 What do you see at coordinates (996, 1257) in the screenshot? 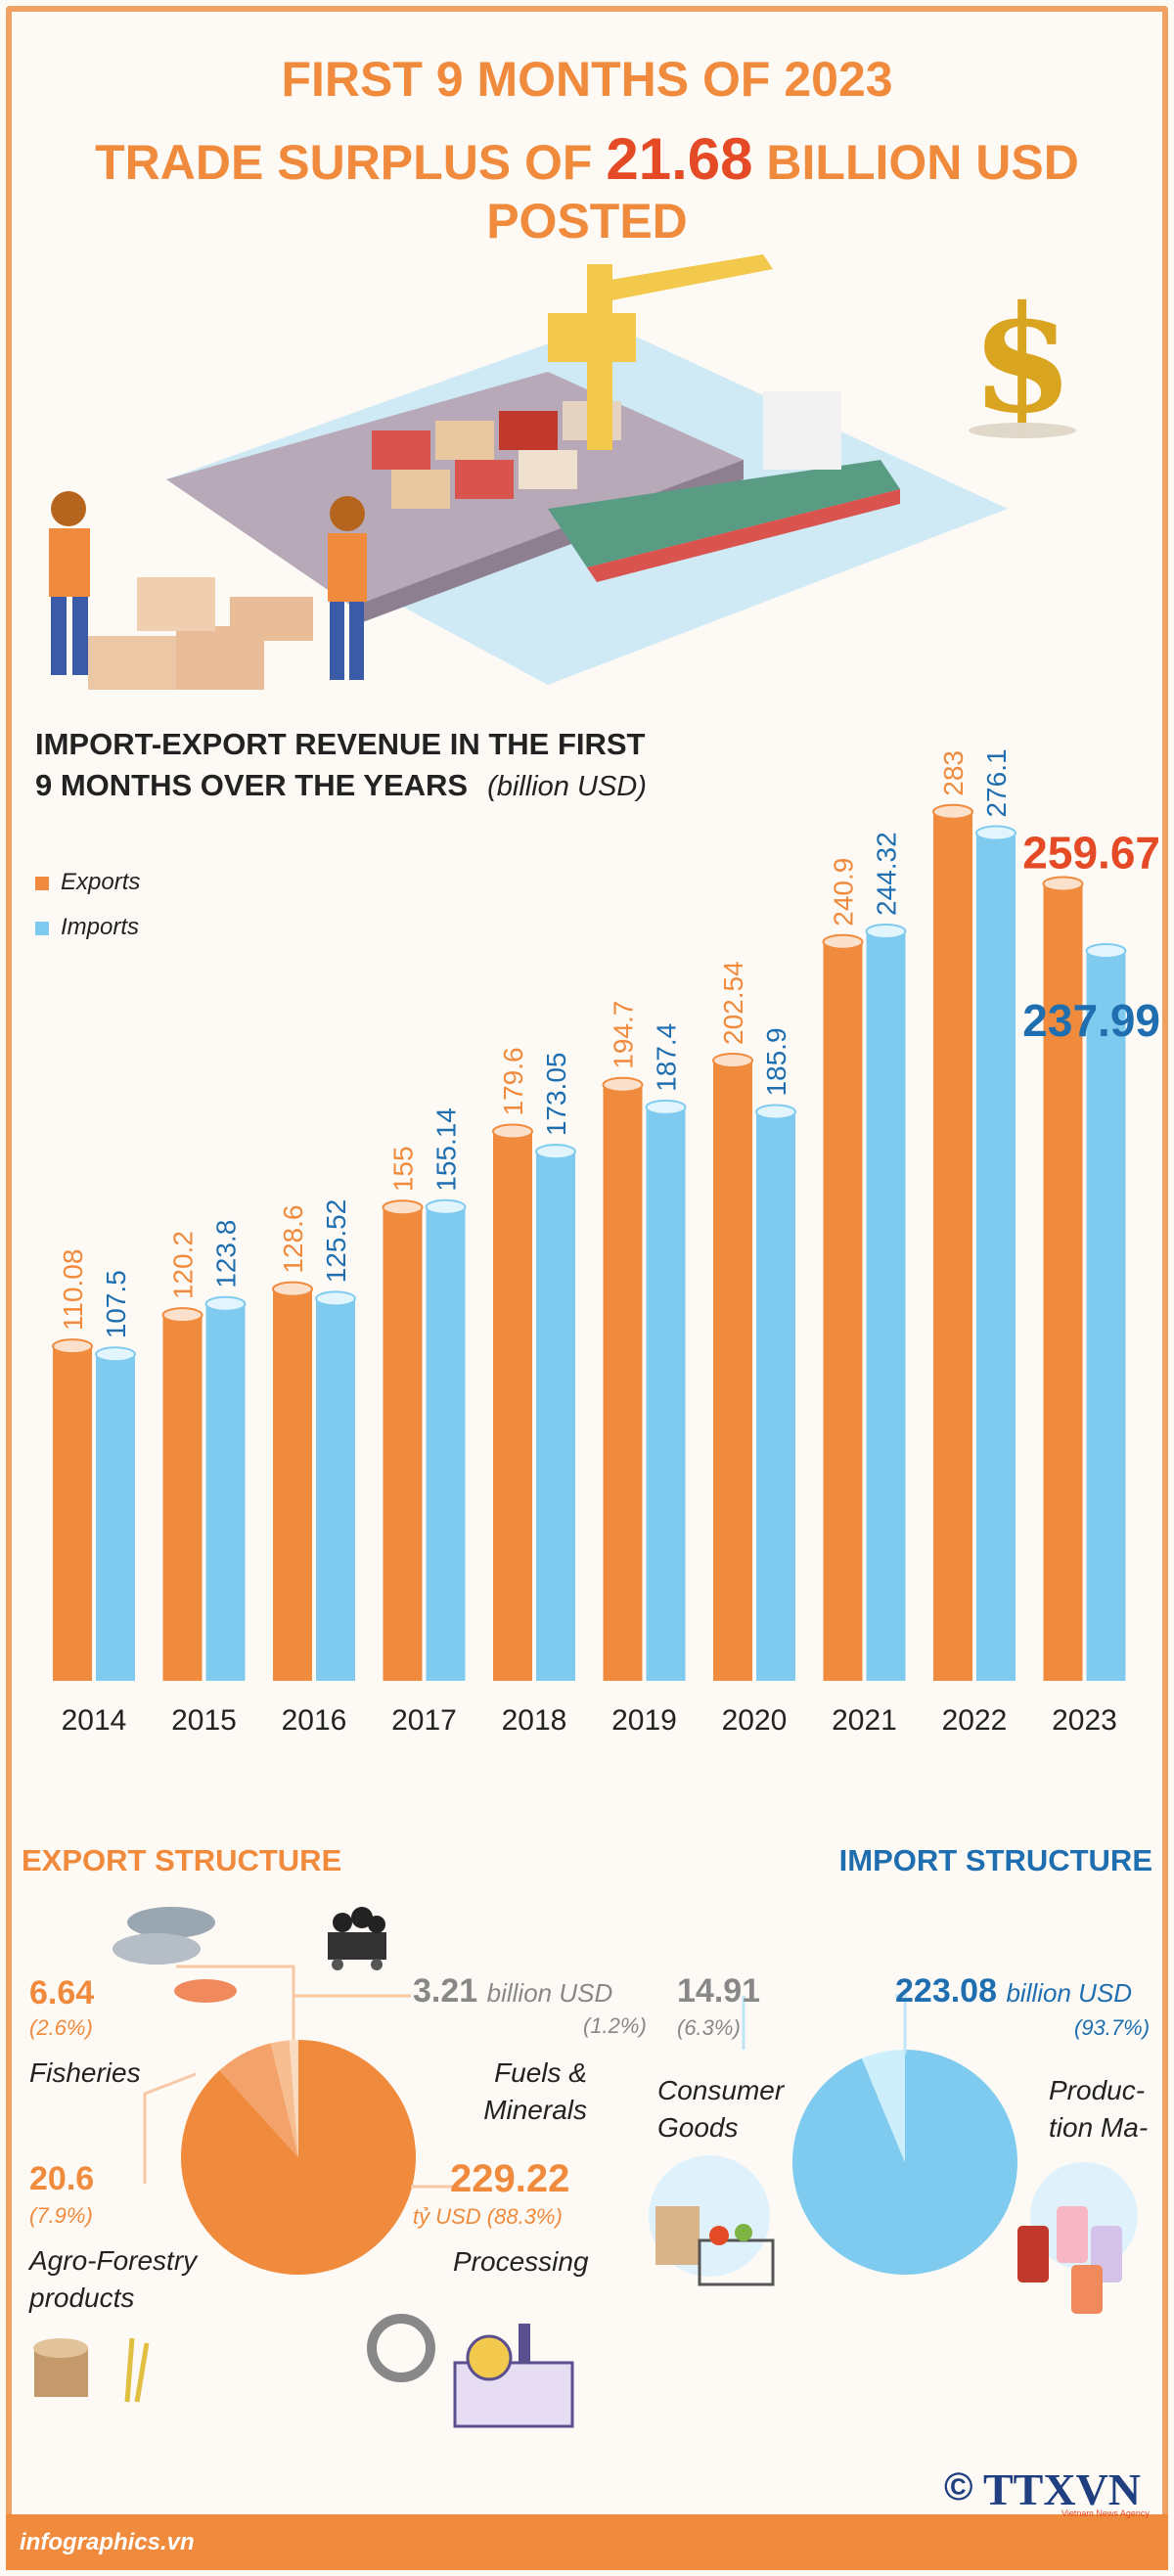
I see `bar-imports-2022` at bounding box center [996, 1257].